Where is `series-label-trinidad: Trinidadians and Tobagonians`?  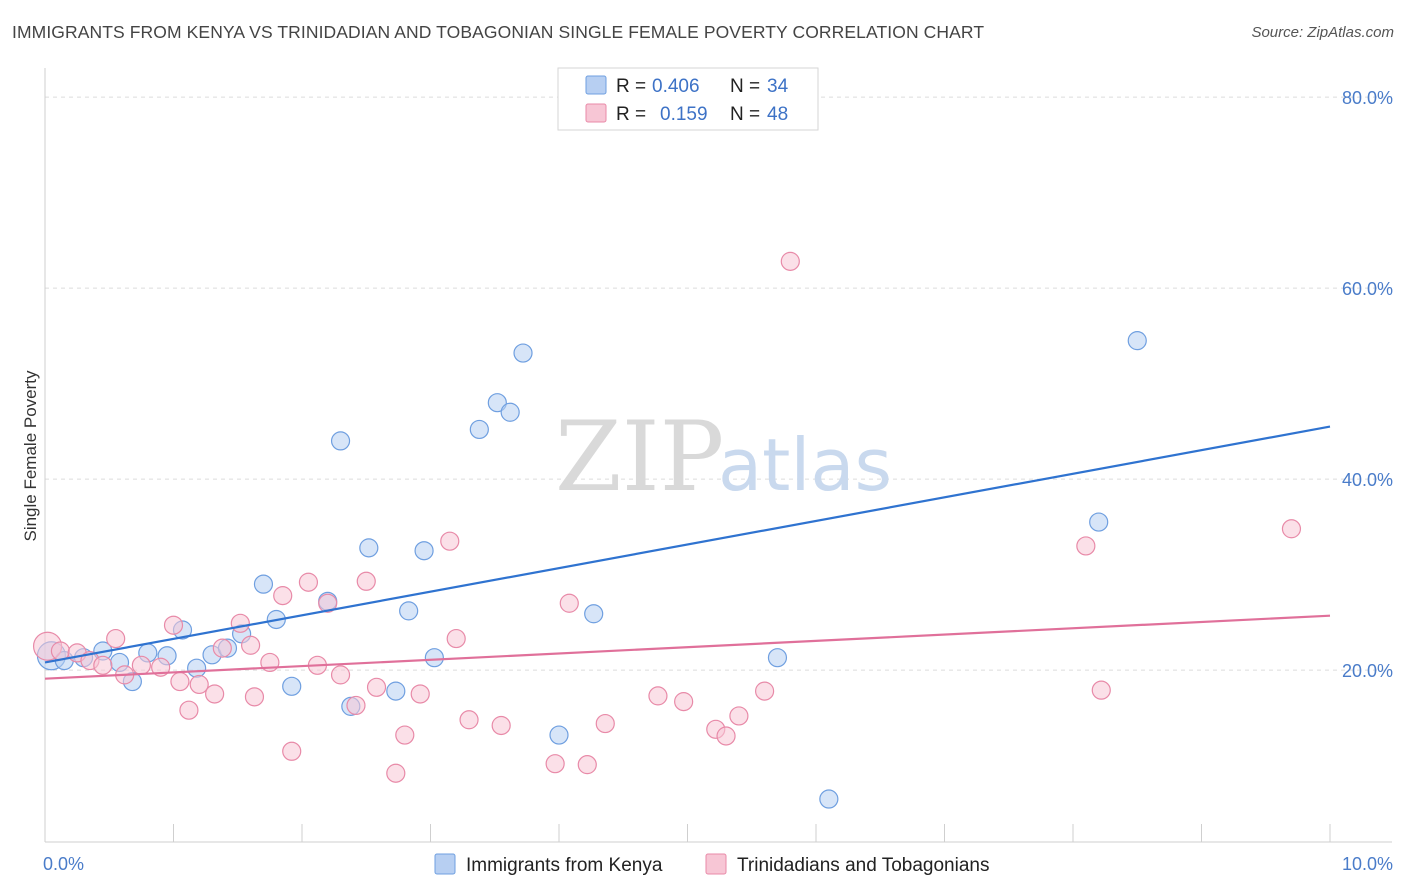
series-label-trinidad: Trinidadians and Tobagonians is located at coordinates (863, 865).